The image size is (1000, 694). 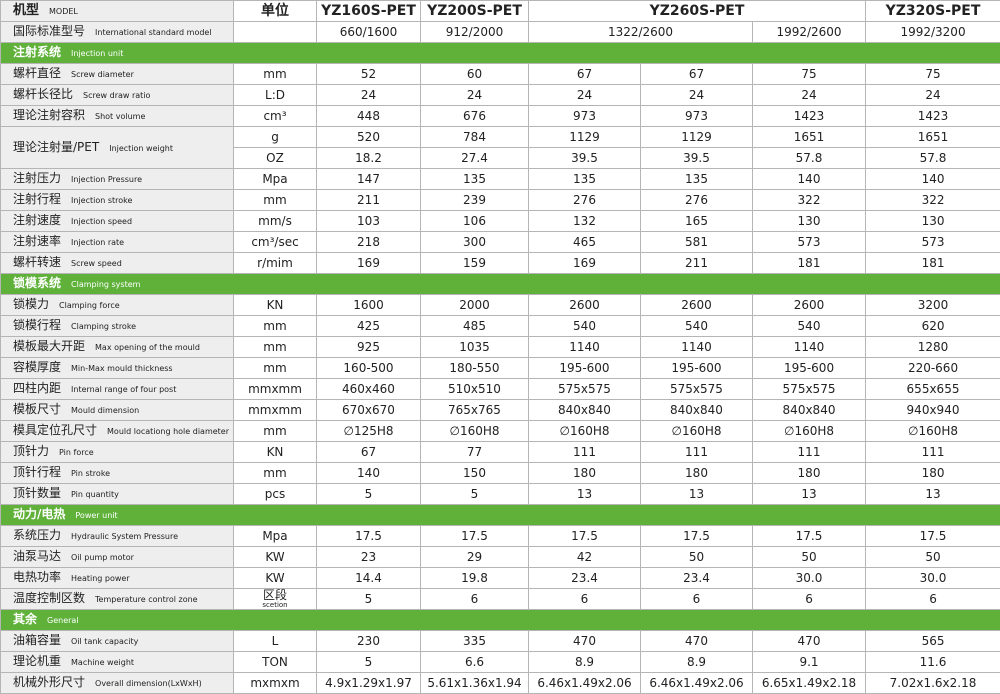 What do you see at coordinates (369, 179) in the screenshot?
I see `value: 147` at bounding box center [369, 179].